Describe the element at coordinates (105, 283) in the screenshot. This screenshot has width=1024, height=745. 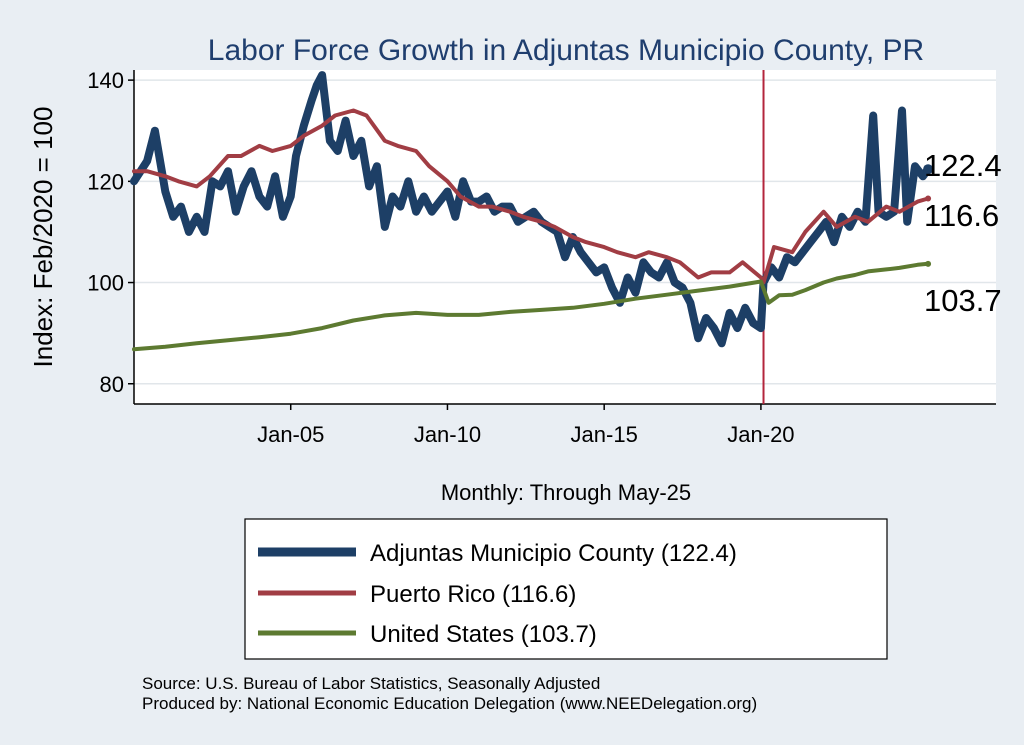
I see `y-tick-label: 100` at that location.